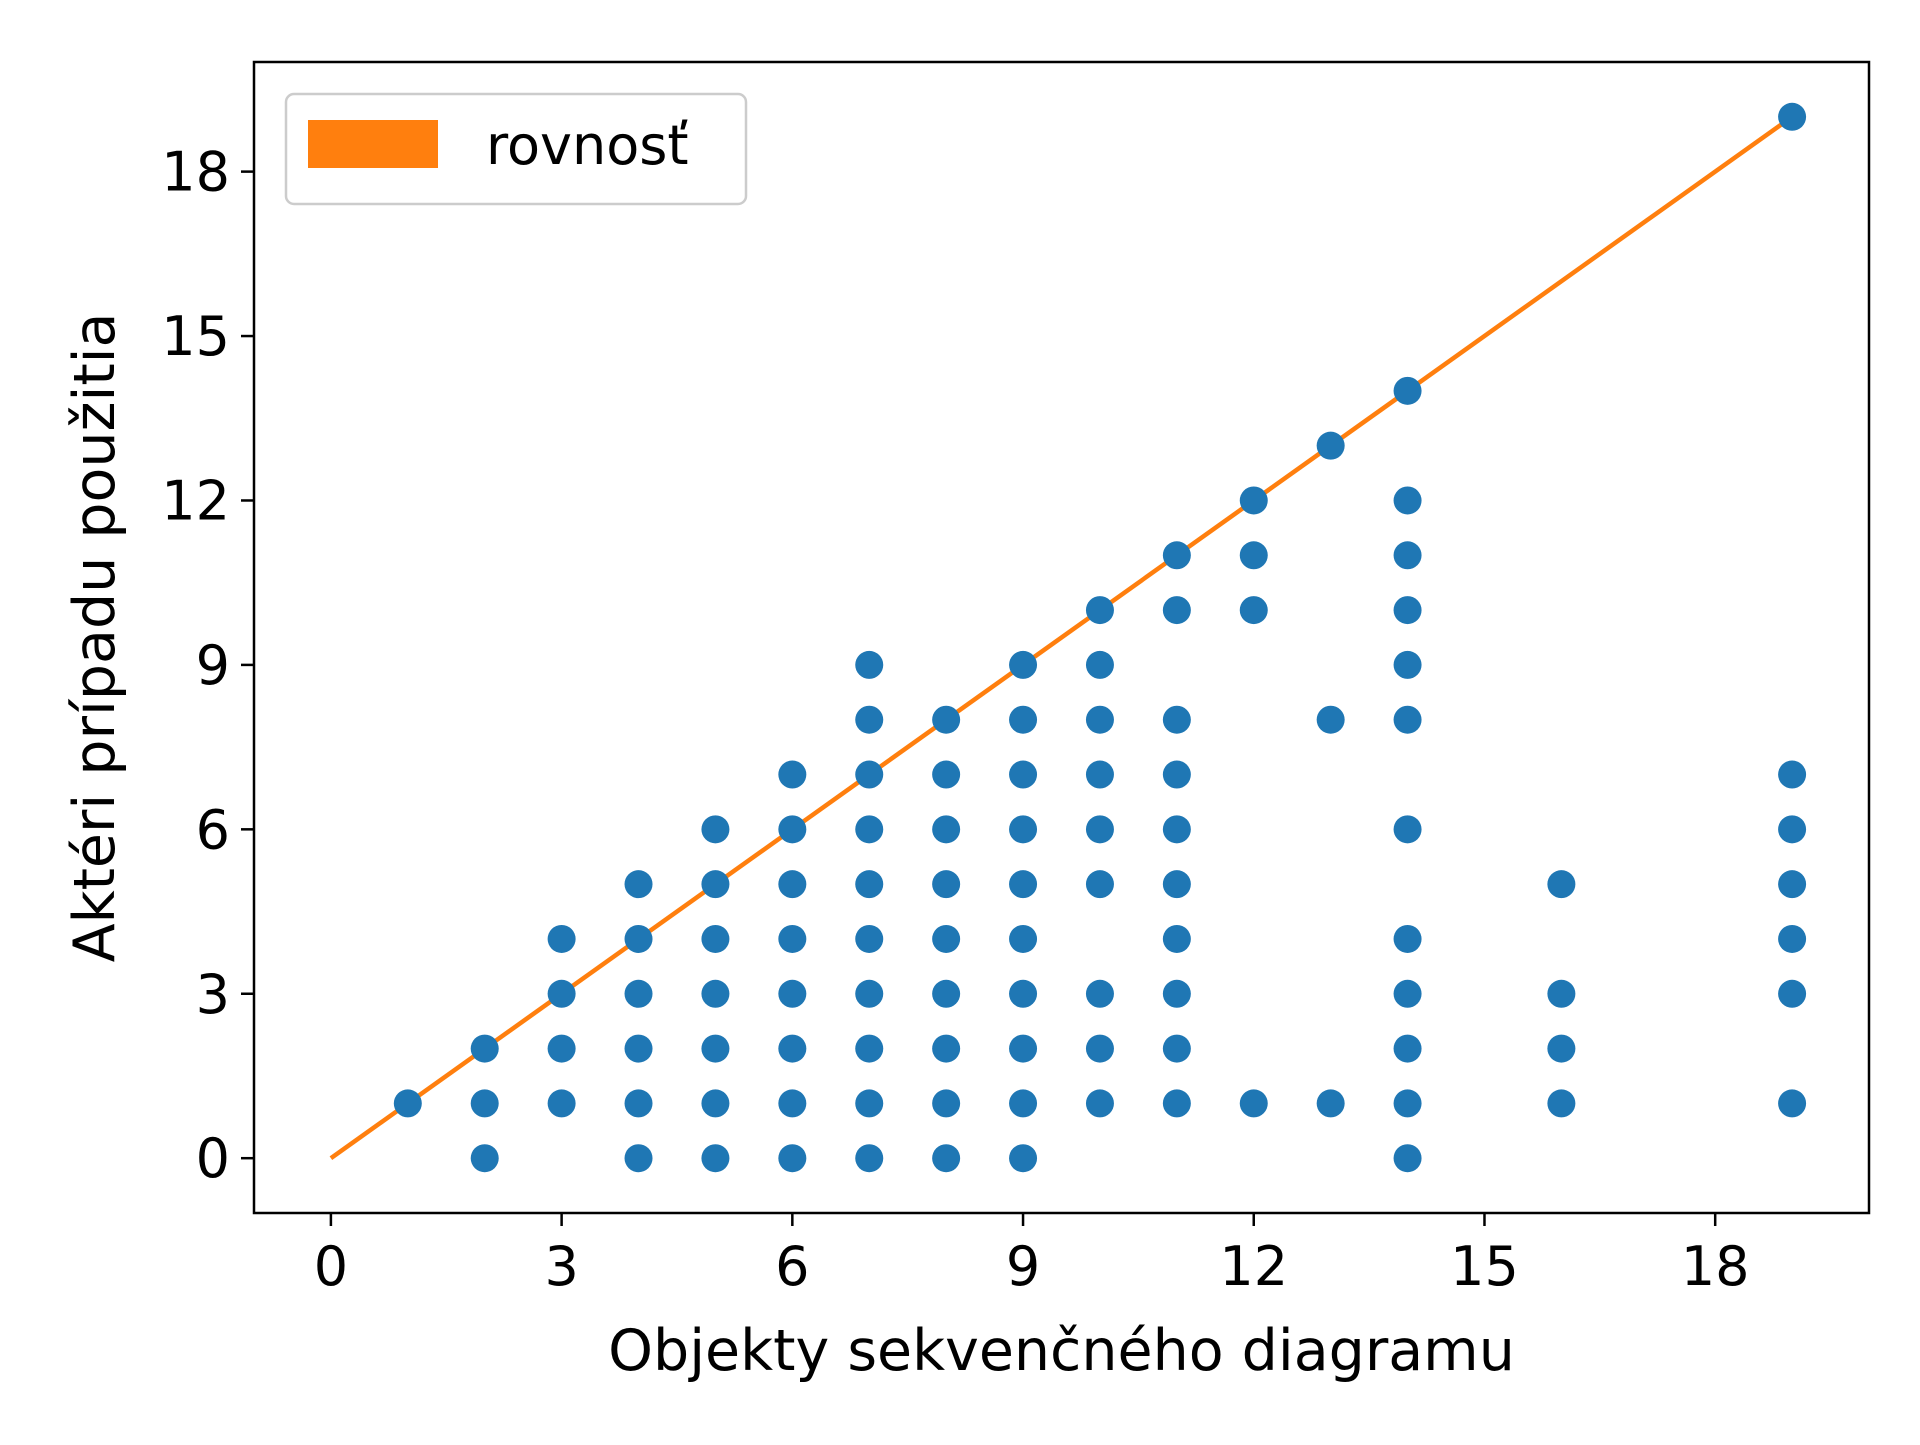 The width and height of the screenshot is (1920, 1445). Describe the element at coordinates (1253, 1266) in the screenshot. I see `x-tick-label: 12` at that location.